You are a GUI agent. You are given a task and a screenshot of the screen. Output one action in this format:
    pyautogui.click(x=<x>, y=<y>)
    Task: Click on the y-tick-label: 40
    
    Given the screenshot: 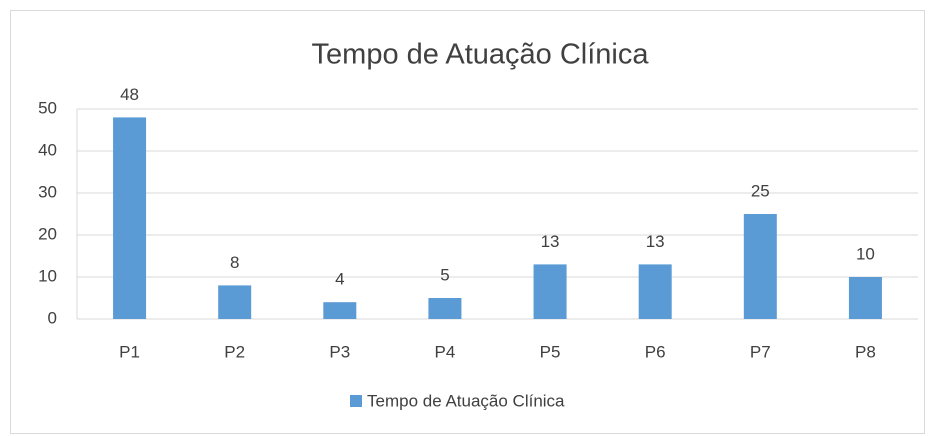 What is the action you would take?
    pyautogui.click(x=47, y=149)
    